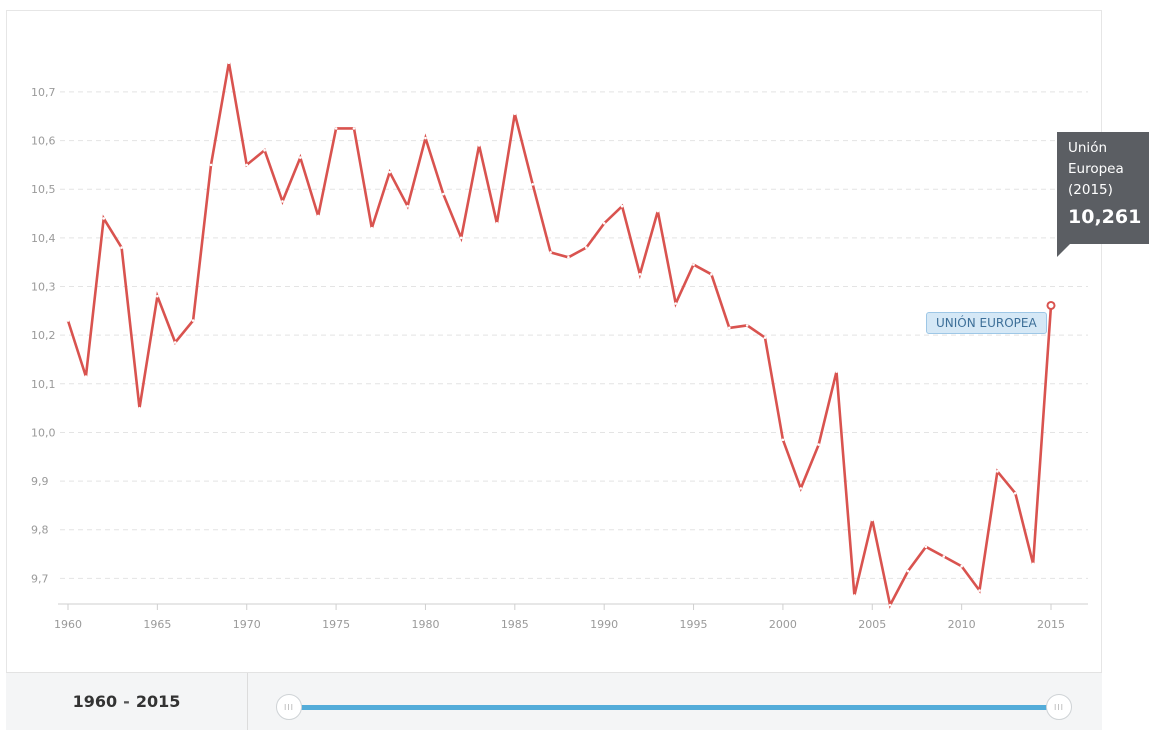  What do you see at coordinates (515, 624) in the screenshot?
I see `x-tick-label: 1985` at bounding box center [515, 624].